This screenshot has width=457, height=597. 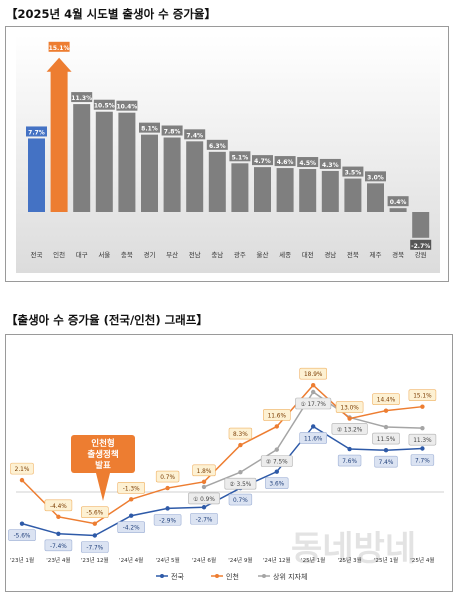 I want to click on category-label: 강원, so click(x=421, y=254).